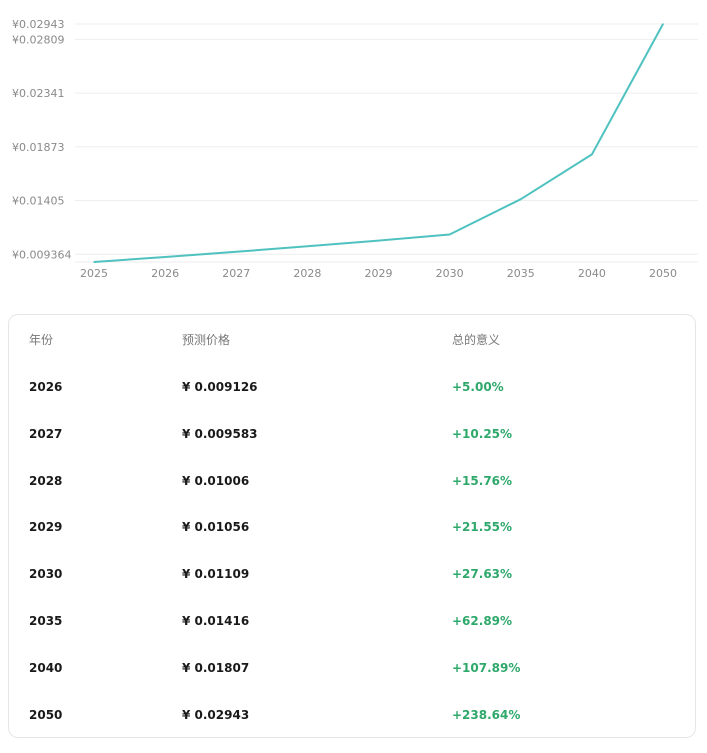 The height and width of the screenshot is (753, 707). I want to click on row-year: 2026, so click(46, 387).